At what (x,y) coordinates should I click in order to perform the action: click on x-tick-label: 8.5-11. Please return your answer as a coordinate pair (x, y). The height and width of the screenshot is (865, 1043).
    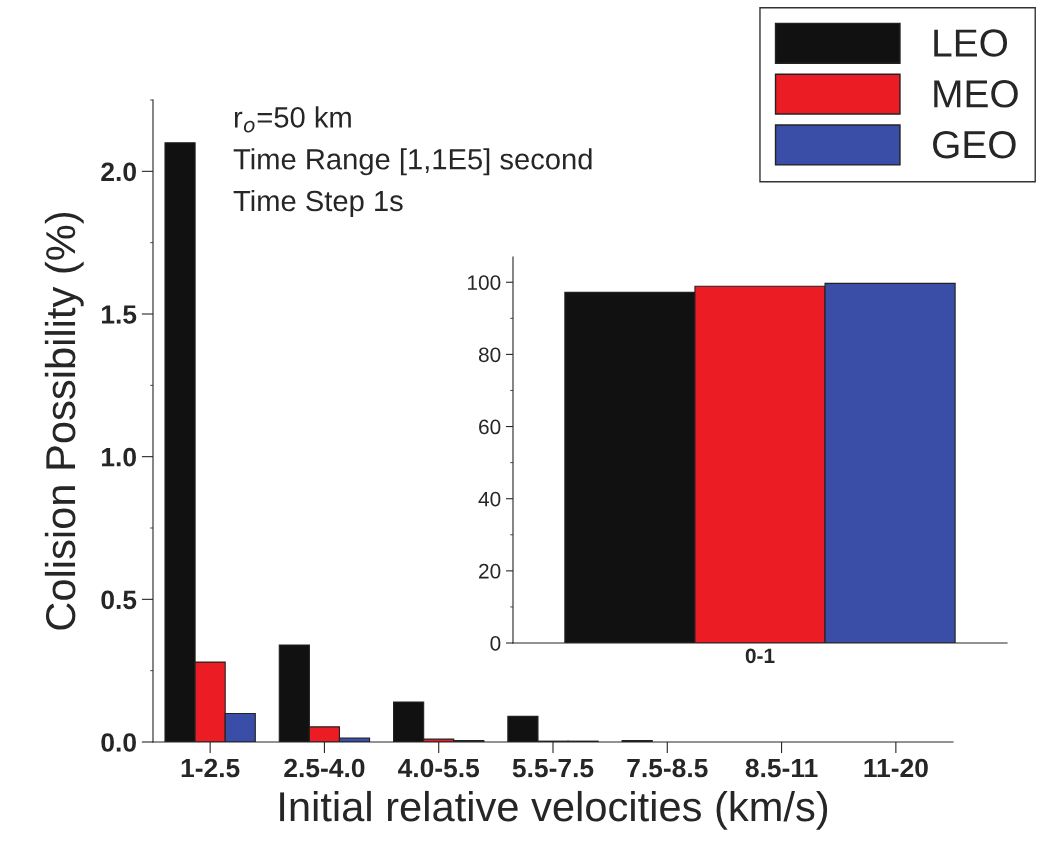
    Looking at the image, I should click on (781, 768).